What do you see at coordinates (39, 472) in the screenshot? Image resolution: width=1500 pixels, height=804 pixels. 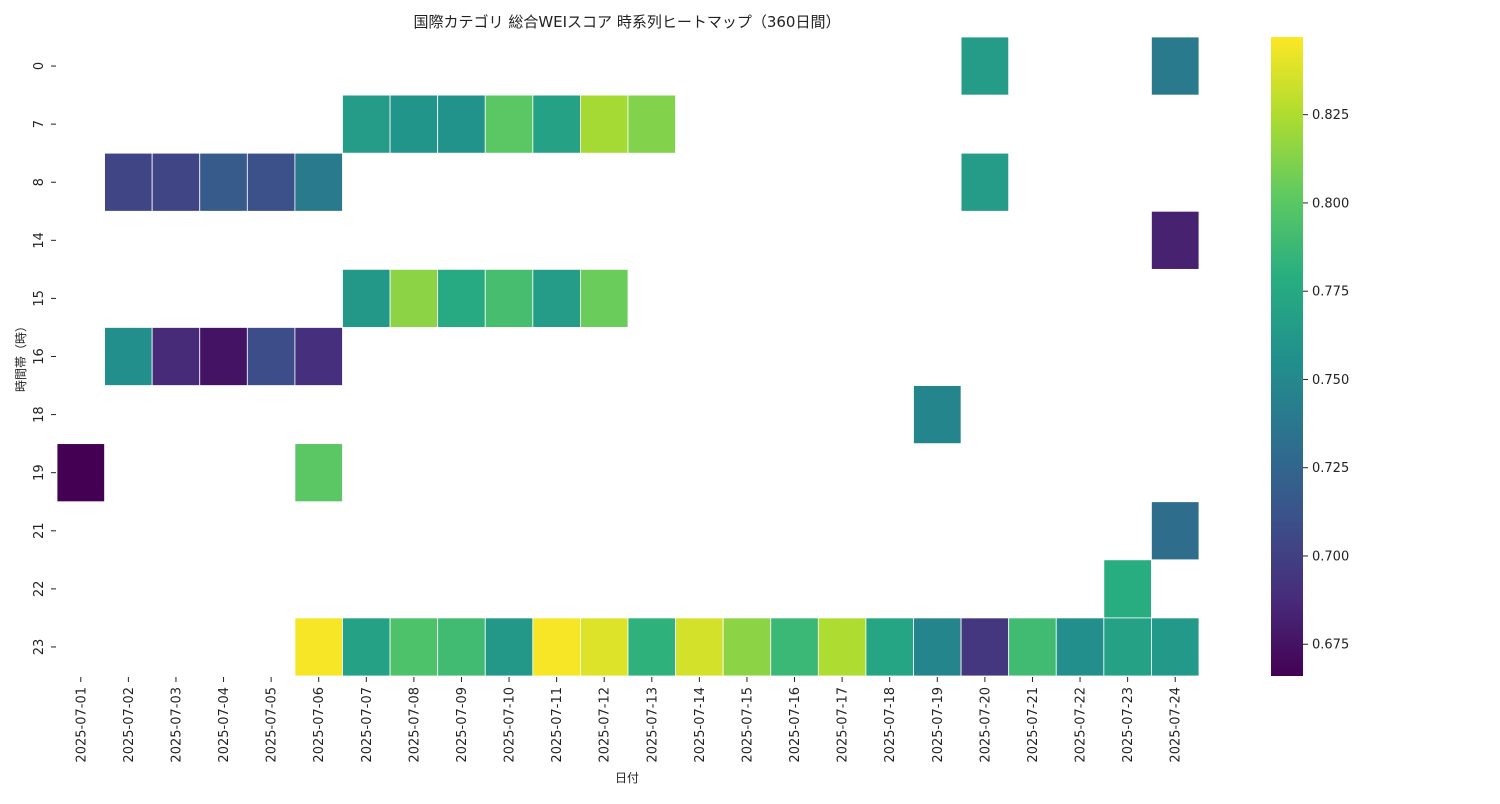 I see `y-tick-label: 19` at bounding box center [39, 472].